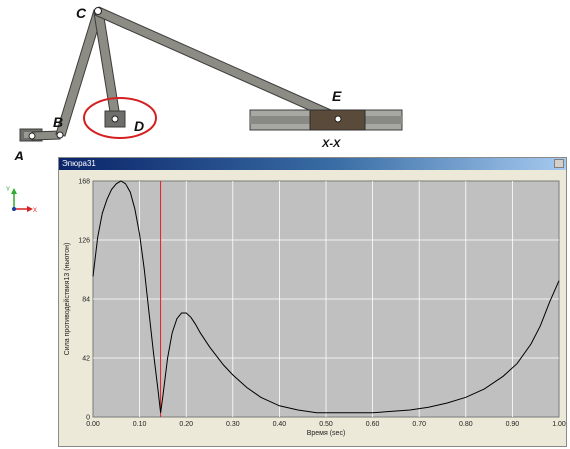 This screenshot has width=570, height=449. I want to click on link-ab, so click(46, 135).